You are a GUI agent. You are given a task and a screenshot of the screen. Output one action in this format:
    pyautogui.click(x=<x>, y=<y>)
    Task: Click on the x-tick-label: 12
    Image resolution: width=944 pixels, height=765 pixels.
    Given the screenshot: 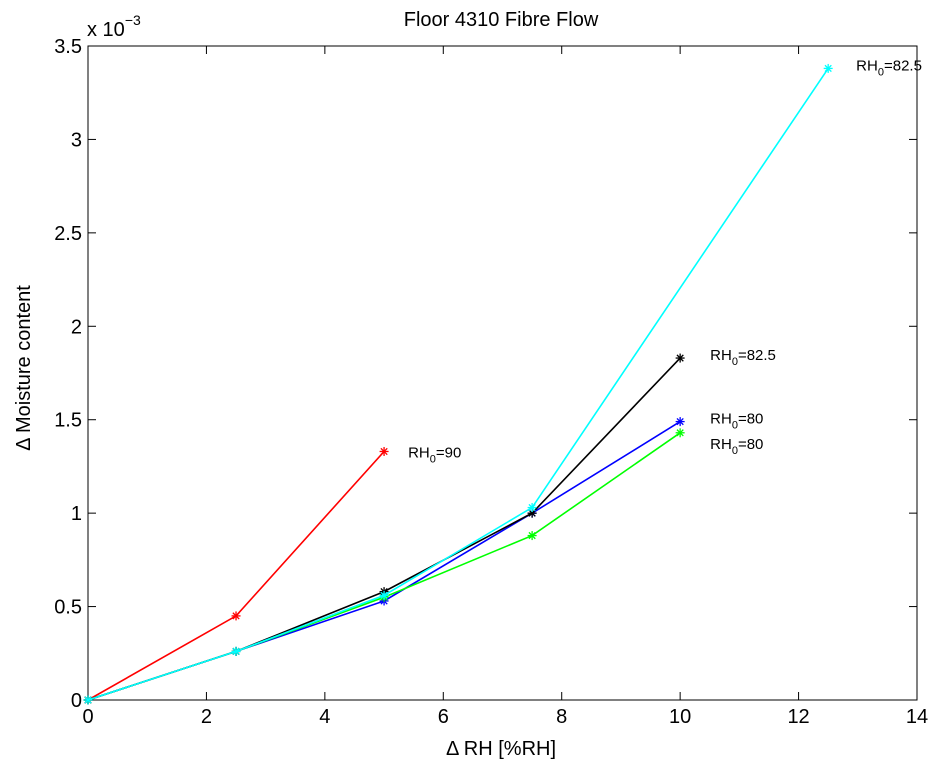 What is the action you would take?
    pyautogui.click(x=798, y=717)
    